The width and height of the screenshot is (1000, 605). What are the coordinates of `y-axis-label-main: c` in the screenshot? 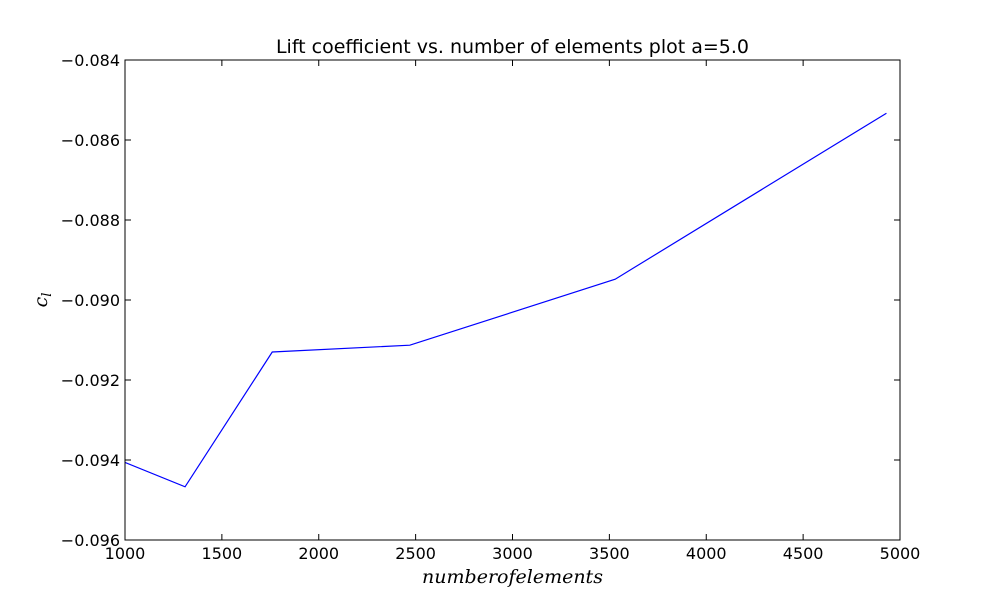 It's located at (41, 301).